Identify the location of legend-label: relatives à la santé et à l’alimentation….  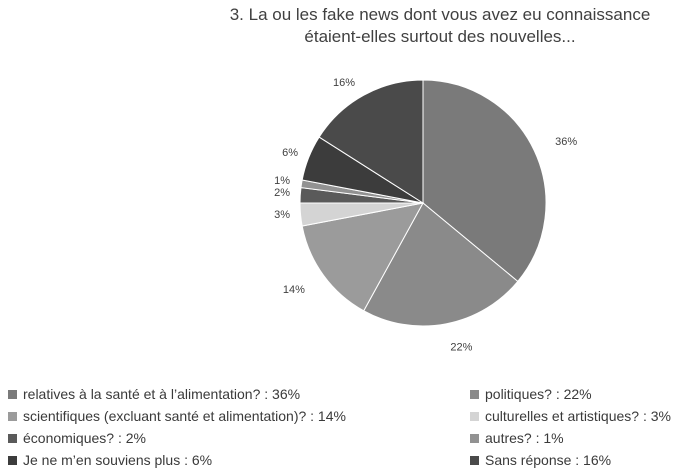
(162, 394).